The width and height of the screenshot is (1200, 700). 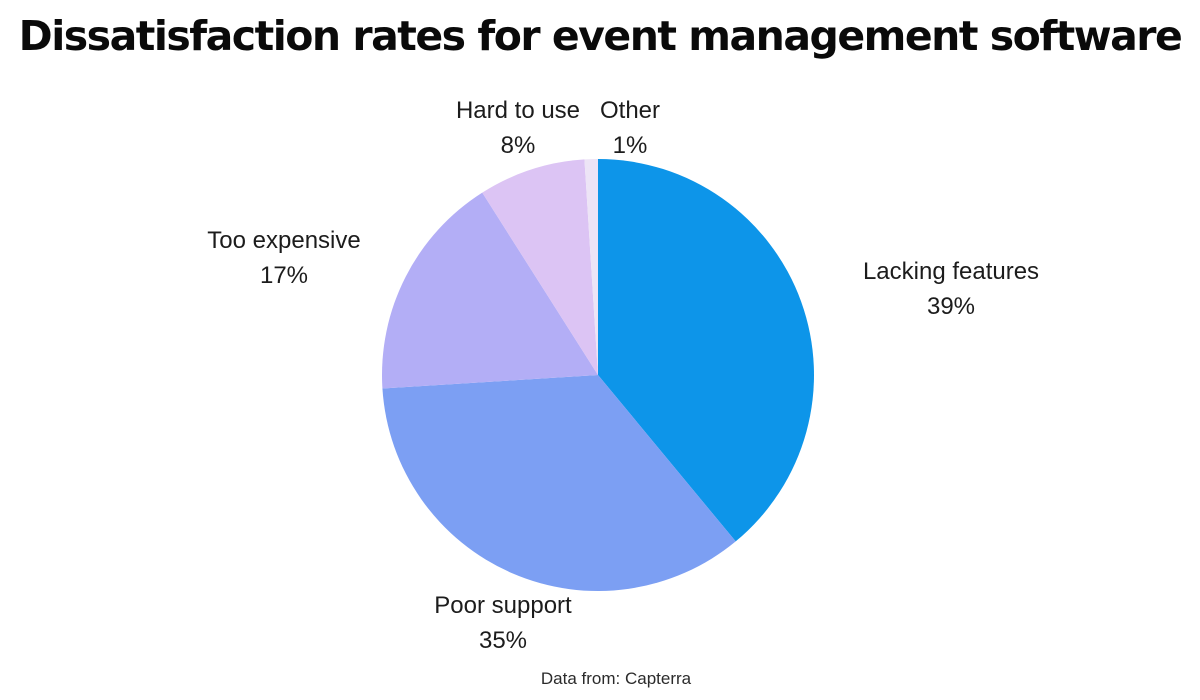 I want to click on slice-label-poor-support: Poor support 35%, so click(x=502, y=623).